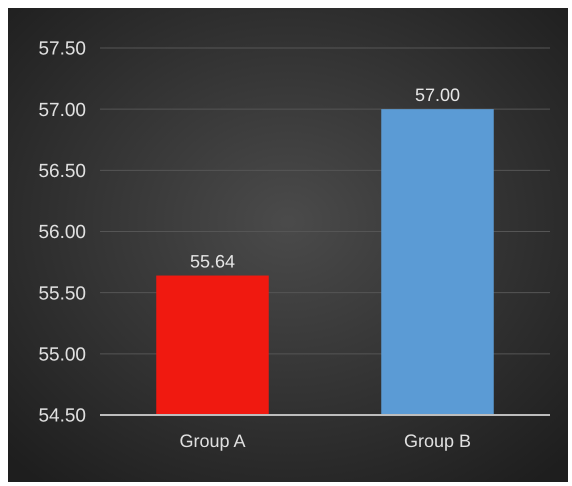 The height and width of the screenshot is (486, 572). What do you see at coordinates (62, 416) in the screenshot?
I see `y-tick-label: 54.50` at bounding box center [62, 416].